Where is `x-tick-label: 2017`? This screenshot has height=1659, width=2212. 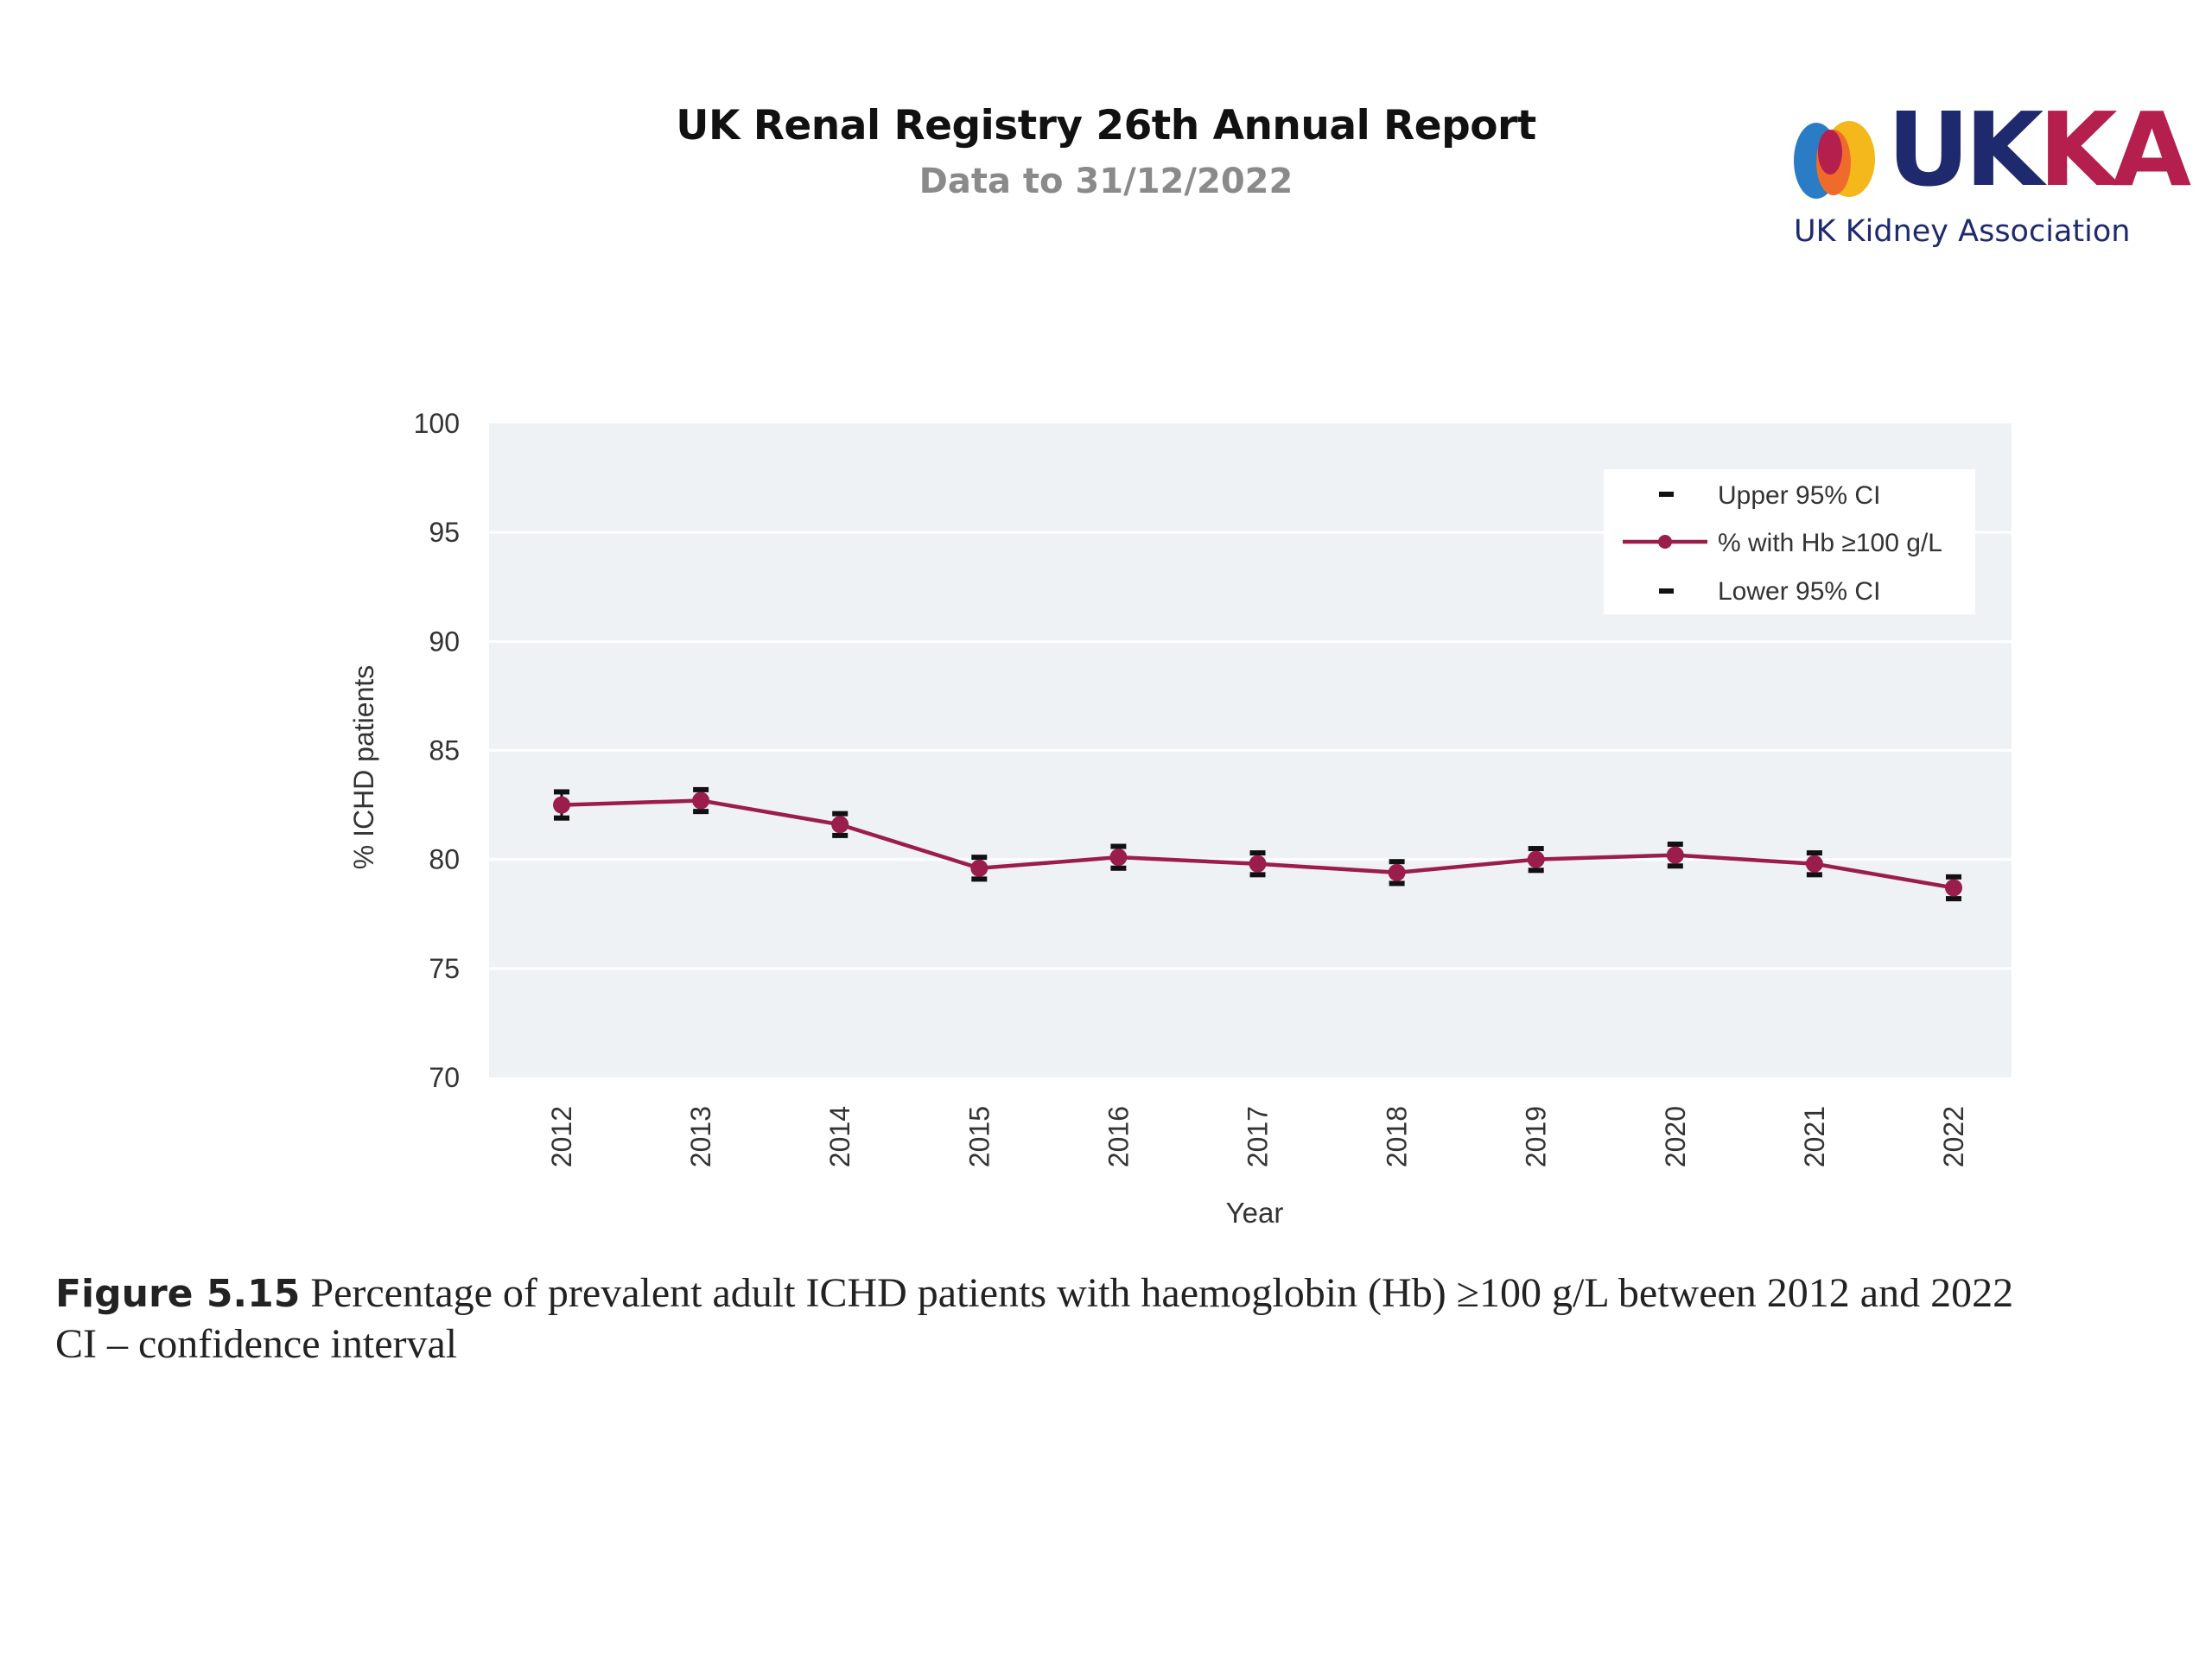 x-tick-label: 2017 is located at coordinates (1258, 1136).